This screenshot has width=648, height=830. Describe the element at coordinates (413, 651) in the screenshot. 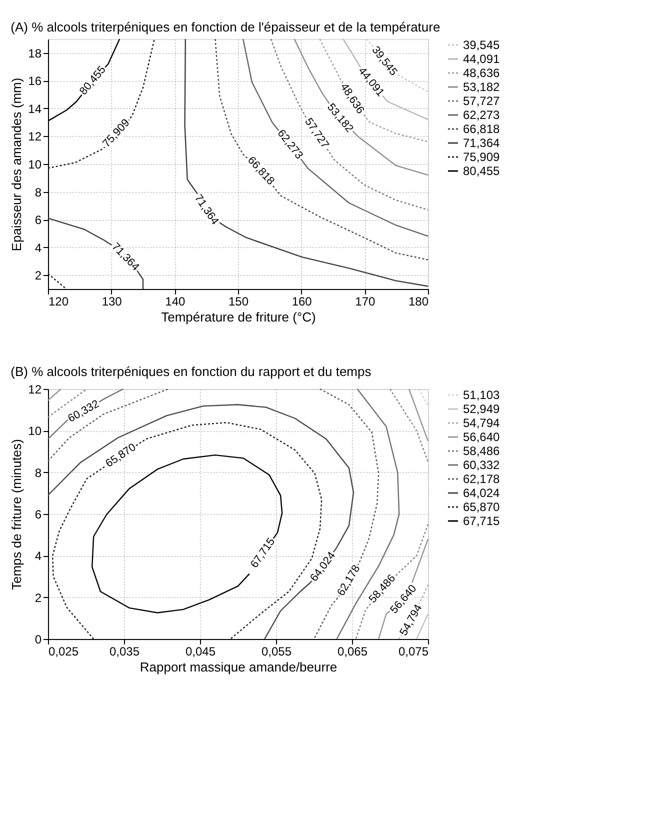

I see `x-tick-label: 0,075` at that location.